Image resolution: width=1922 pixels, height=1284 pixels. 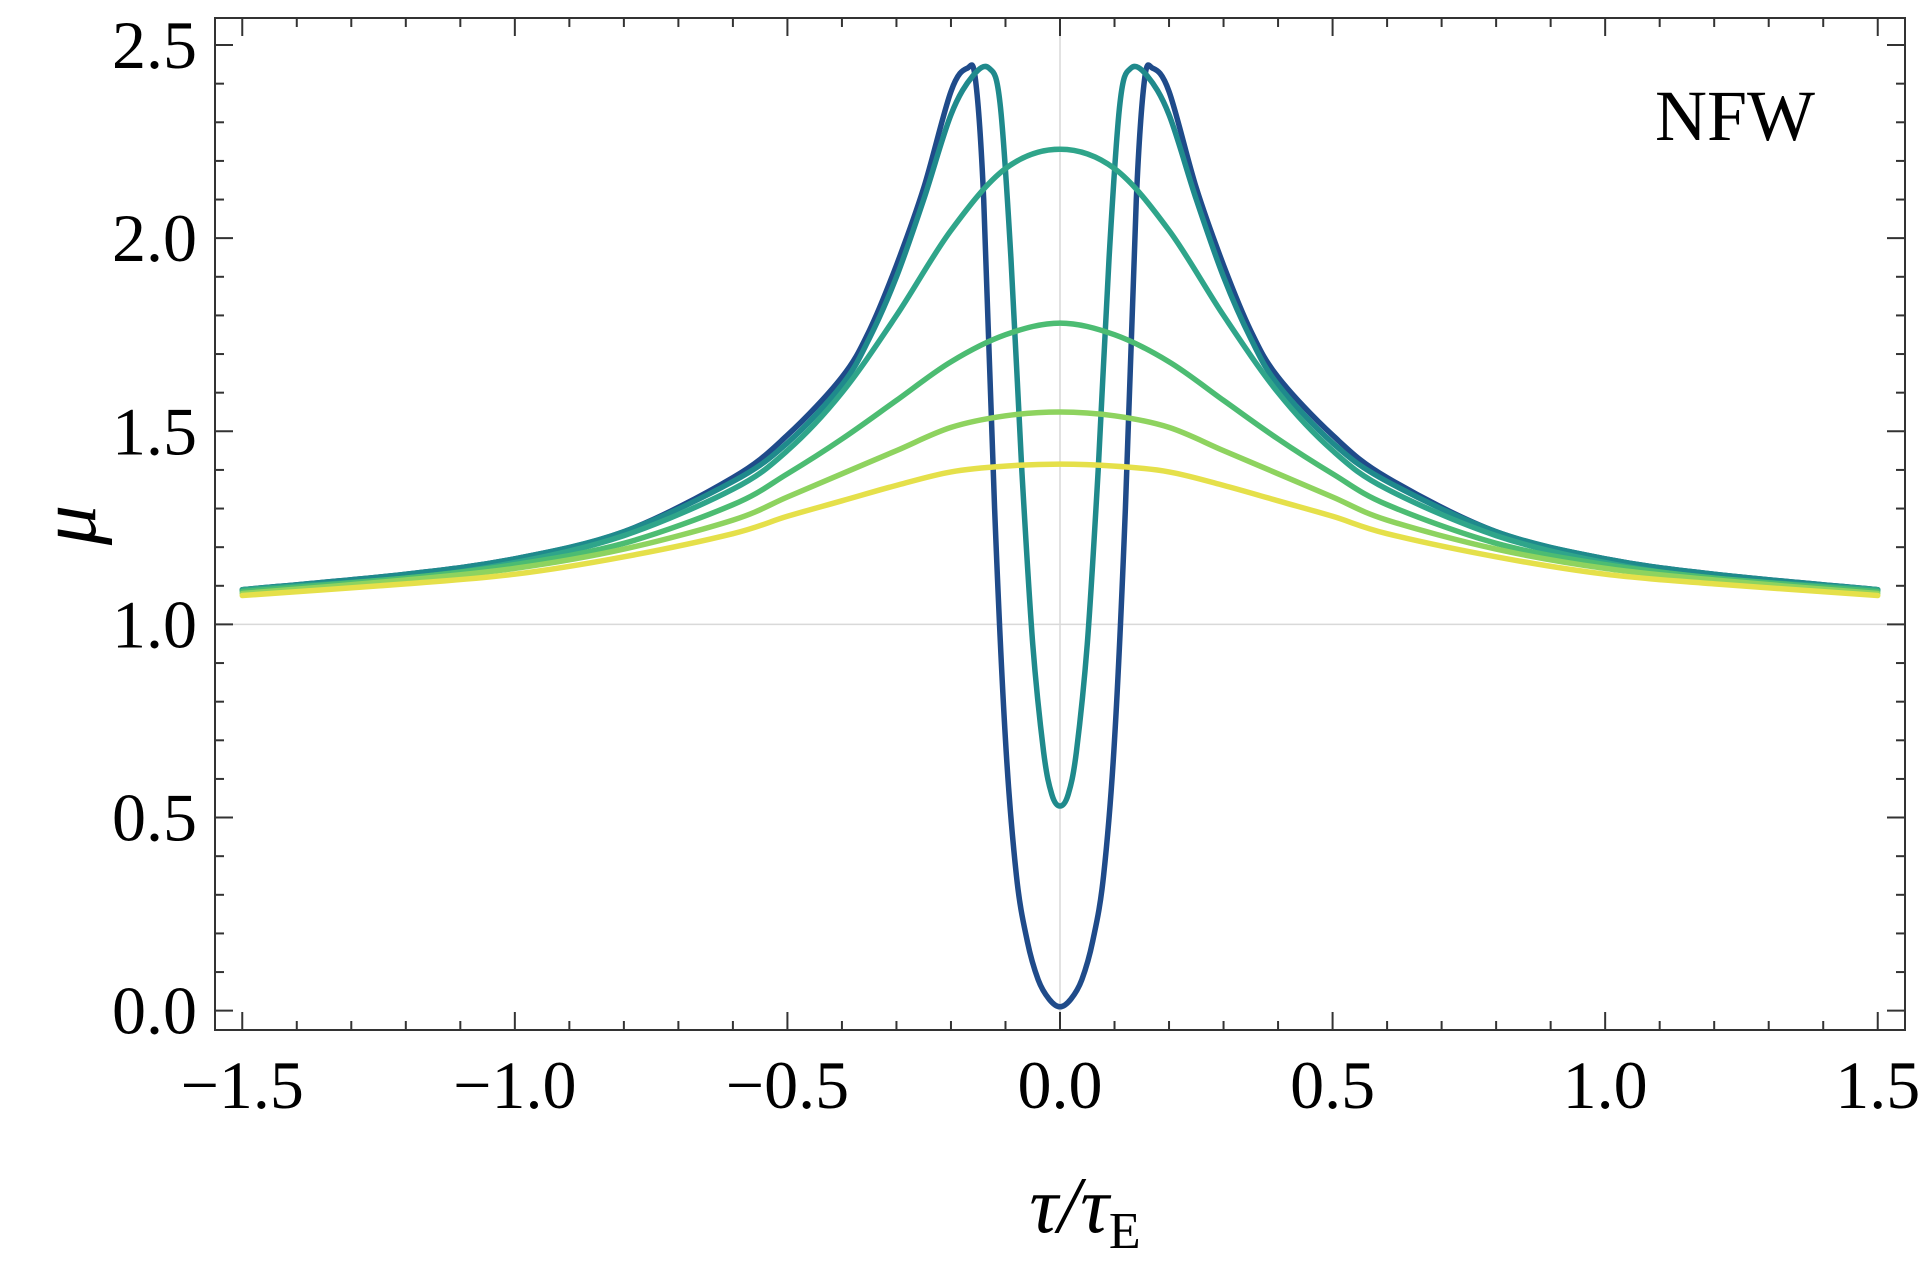 What do you see at coordinates (154, 238) in the screenshot?
I see `y-tick-label: 2.0` at bounding box center [154, 238].